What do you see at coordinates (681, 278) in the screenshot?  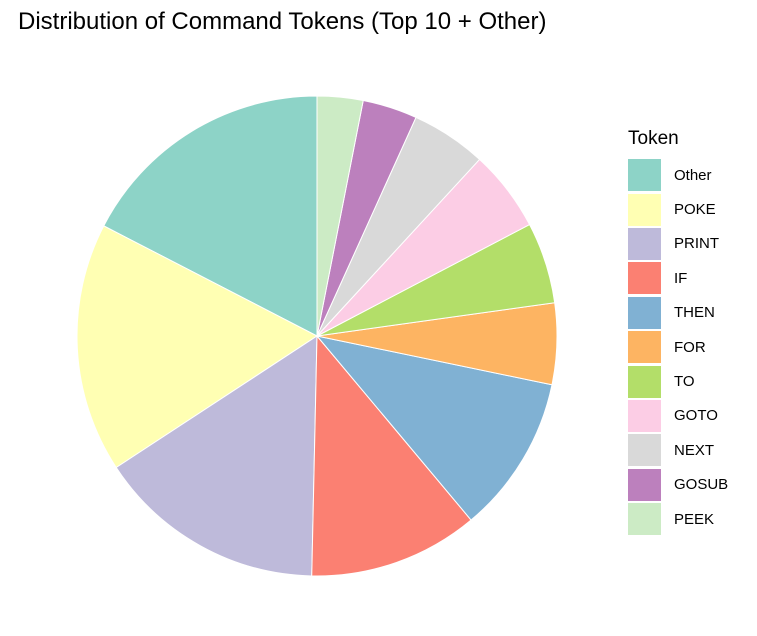 I see `legend-label: IF` at bounding box center [681, 278].